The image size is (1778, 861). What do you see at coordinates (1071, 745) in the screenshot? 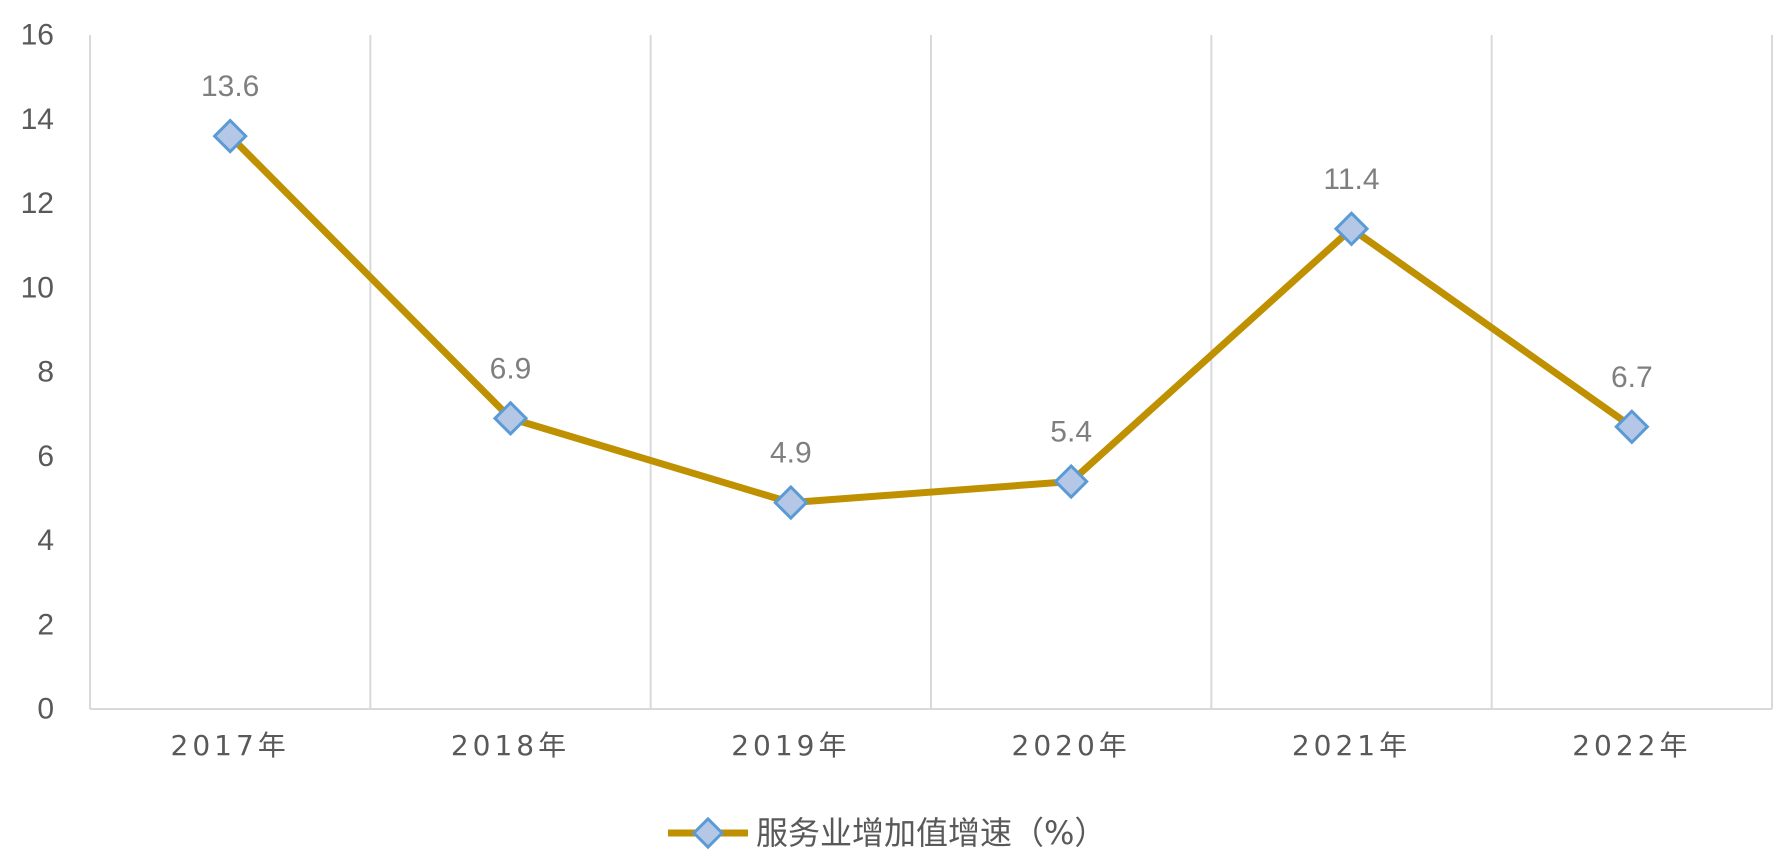
I see `x-tick-label: 2020年` at bounding box center [1071, 745].